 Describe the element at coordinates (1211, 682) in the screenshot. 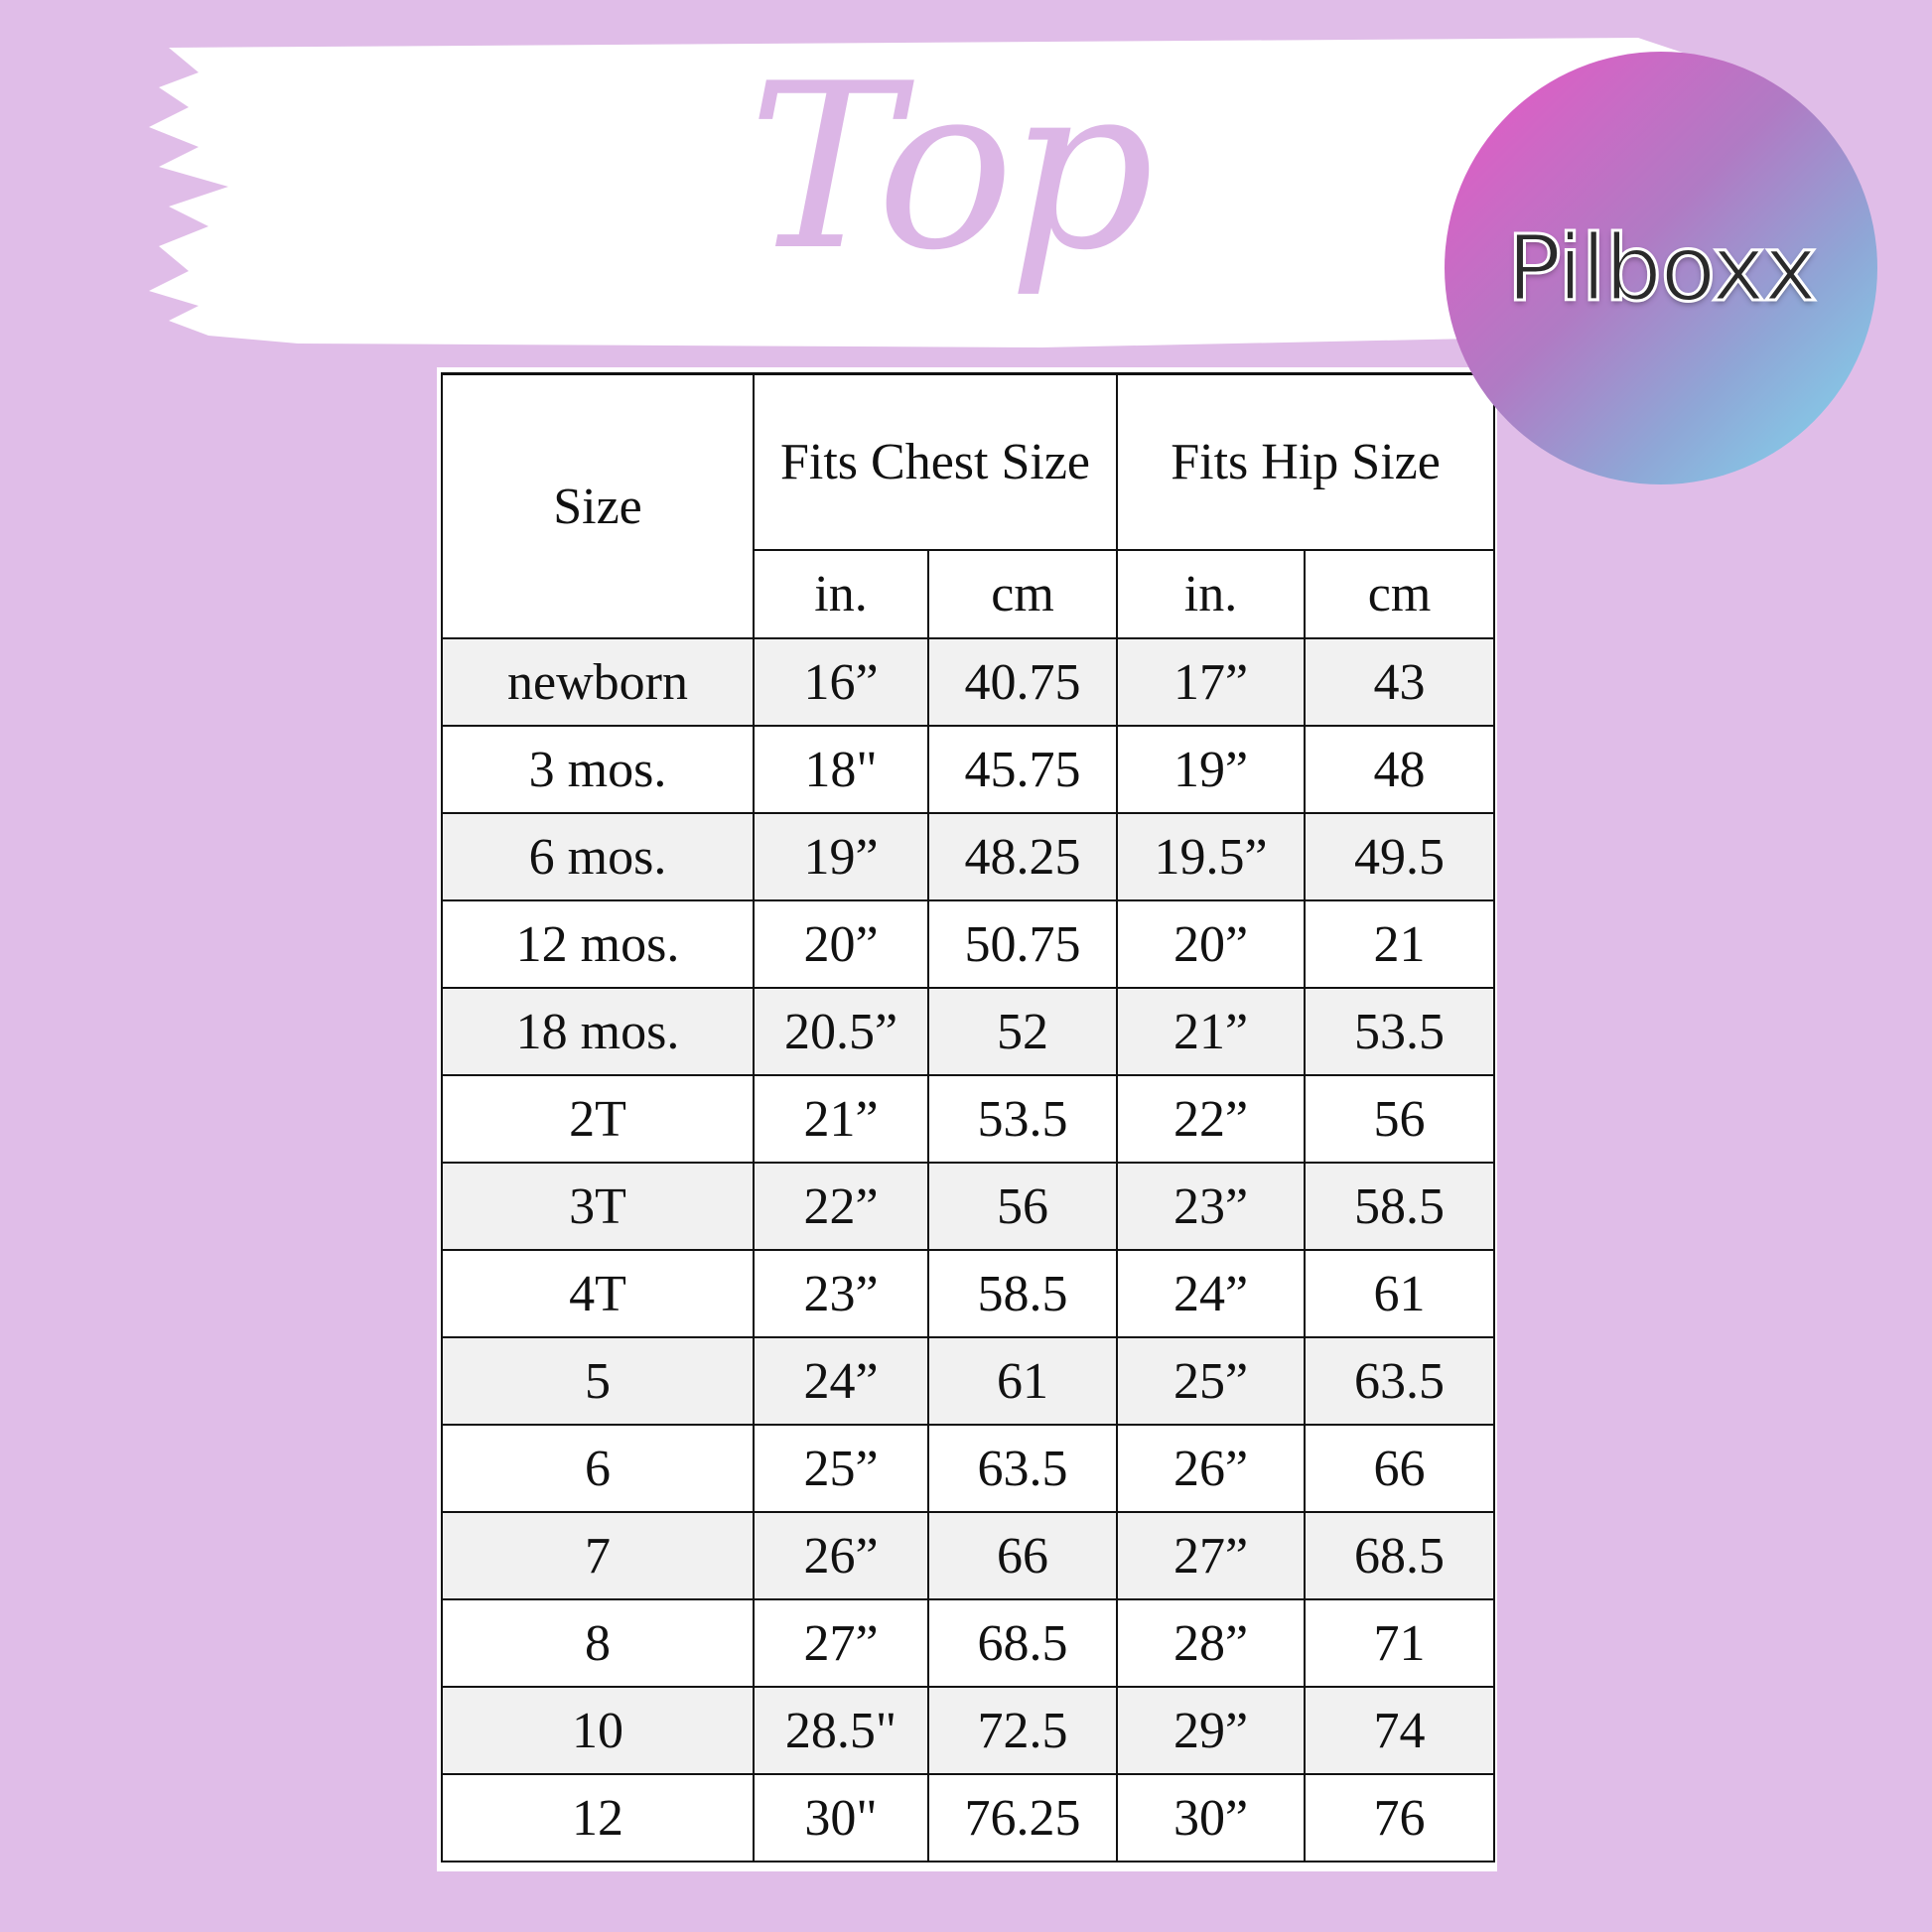

I see `cell-hip-in: 17”` at that location.